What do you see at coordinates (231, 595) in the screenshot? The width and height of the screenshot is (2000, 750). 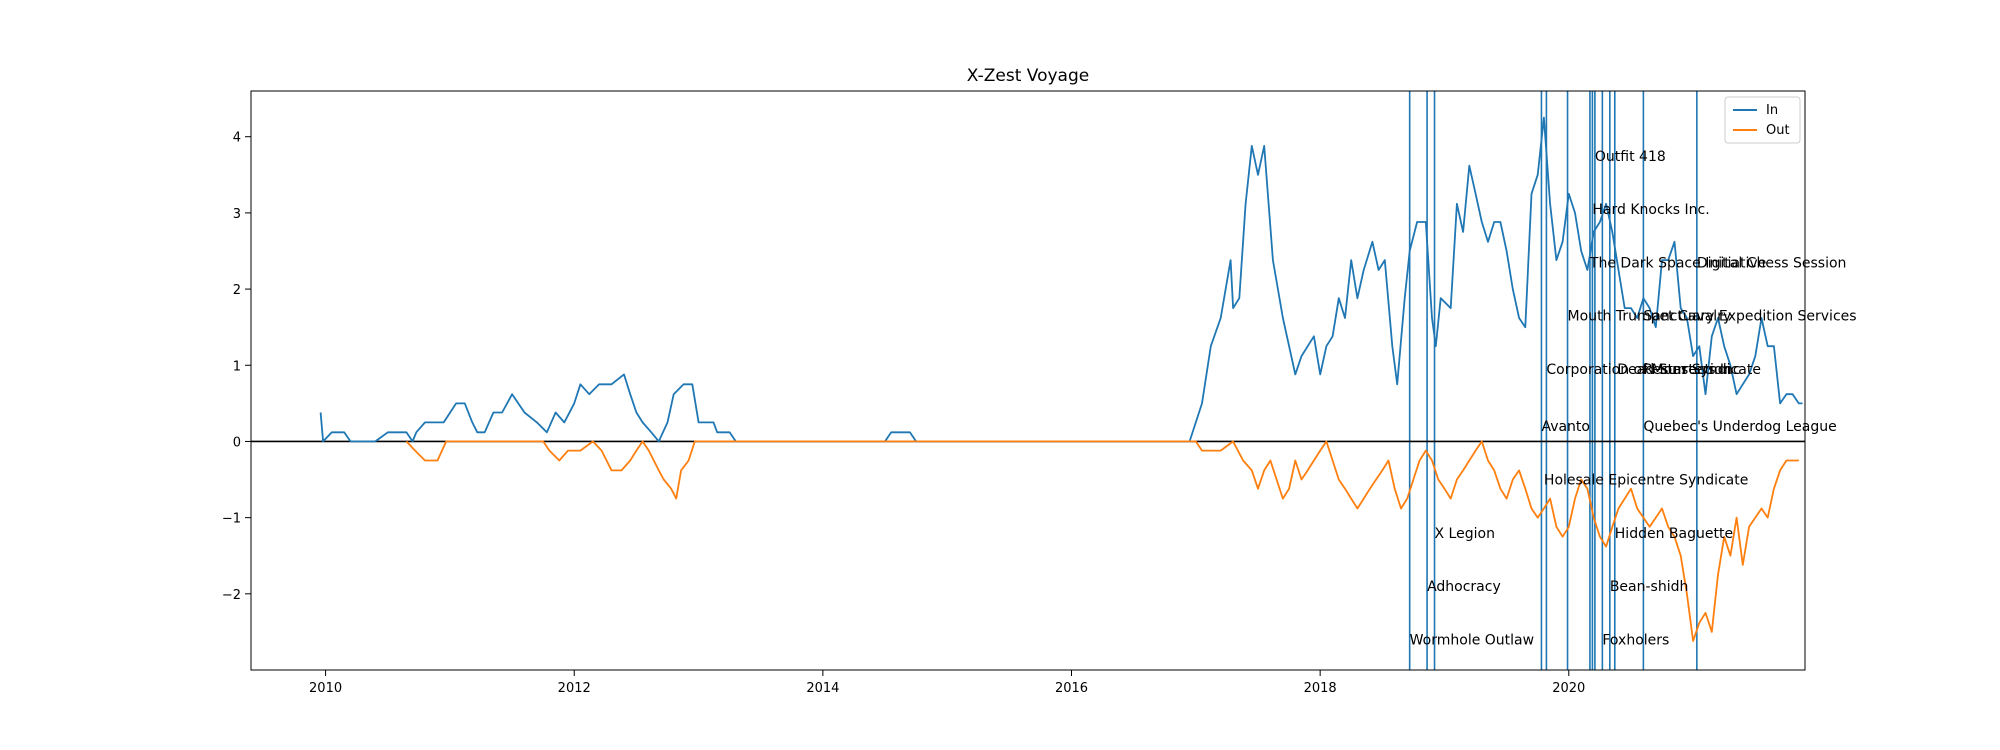 I see `y-tick-label-0: −2` at bounding box center [231, 595].